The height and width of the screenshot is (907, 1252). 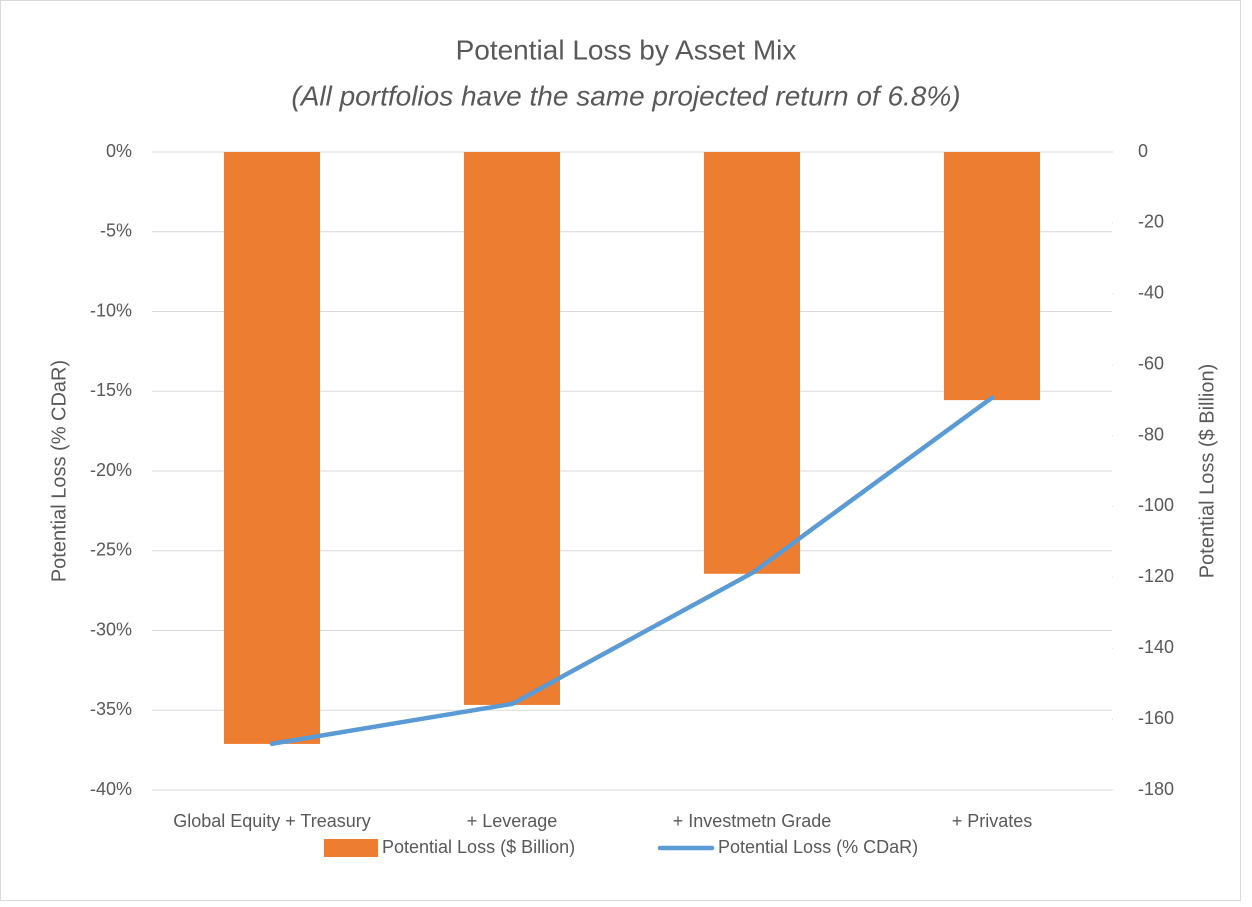 What do you see at coordinates (111, 470) in the screenshot?
I see `y-tick-label: -20%` at bounding box center [111, 470].